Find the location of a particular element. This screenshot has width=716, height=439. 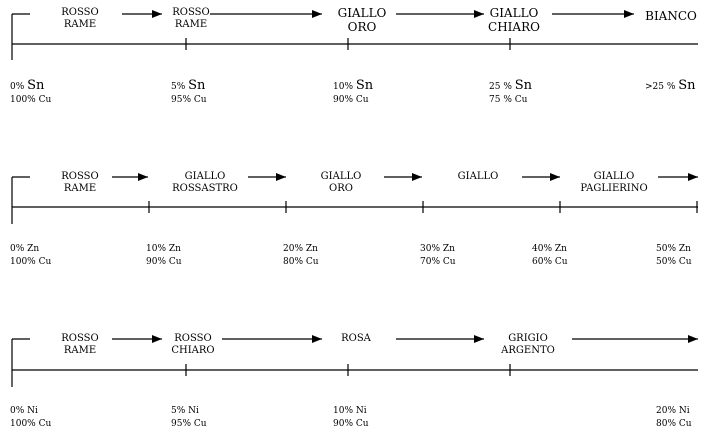

alloy-percent: 10% Zn is located at coordinates (163, 249).